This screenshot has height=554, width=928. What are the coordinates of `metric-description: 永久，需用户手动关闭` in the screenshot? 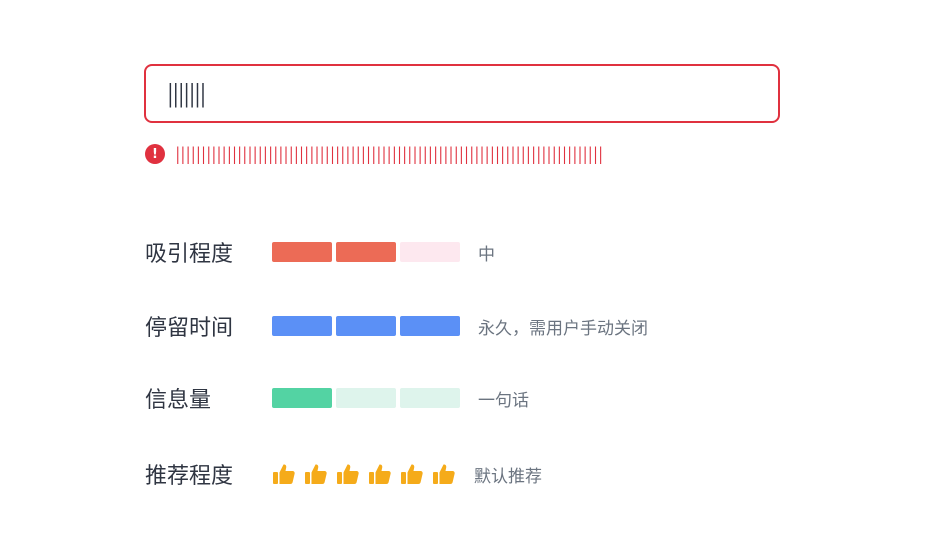 It's located at (563, 328).